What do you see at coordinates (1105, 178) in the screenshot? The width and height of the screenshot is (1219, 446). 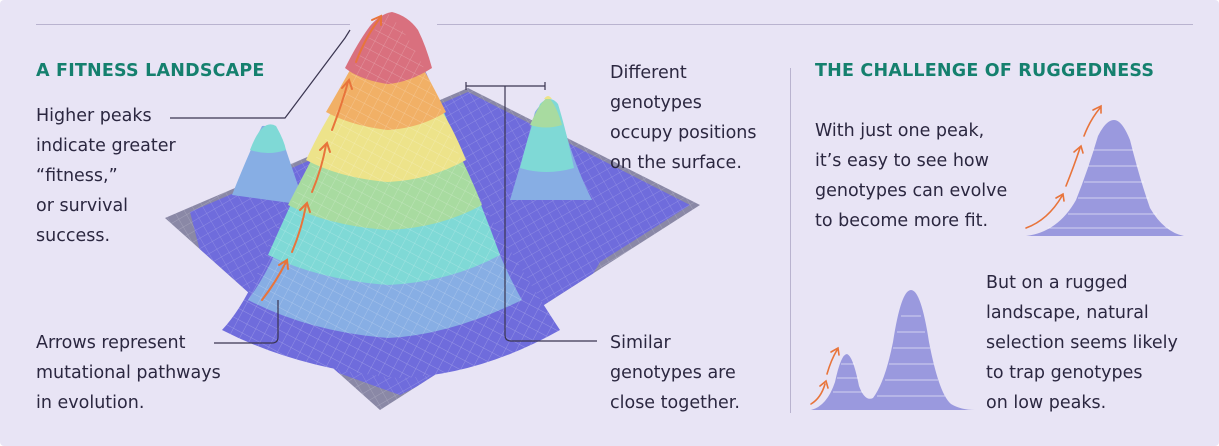 I see `single-peak-shape` at bounding box center [1105, 178].